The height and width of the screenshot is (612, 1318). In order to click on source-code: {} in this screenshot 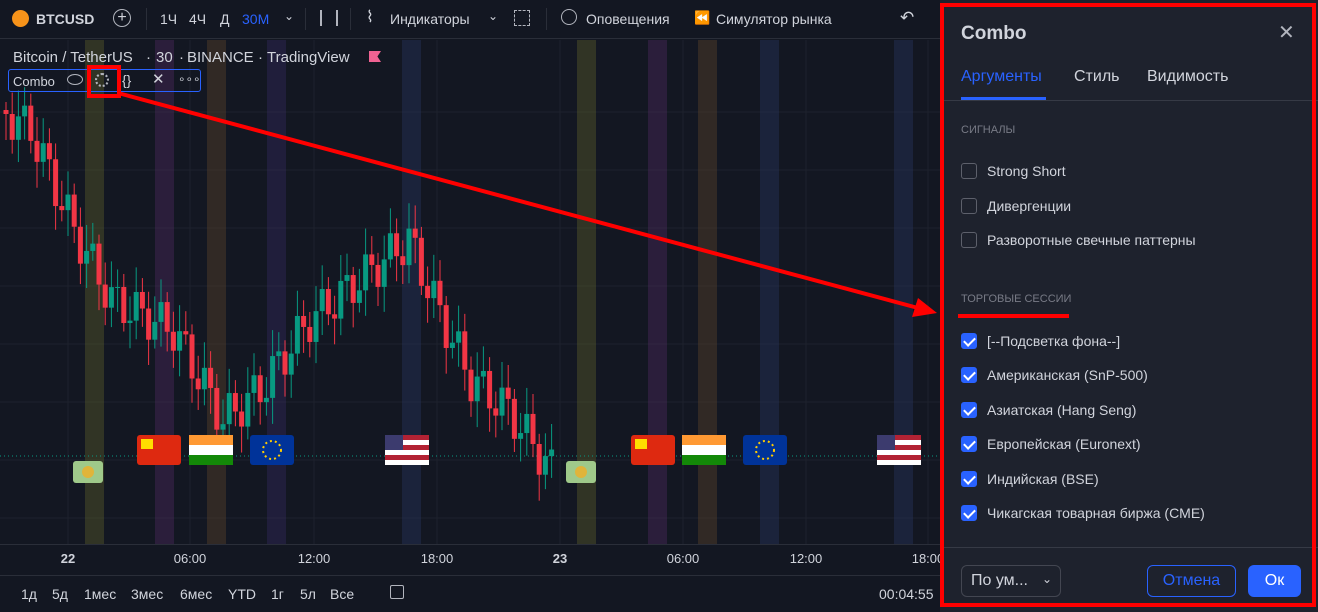, I will do `click(127, 80)`.